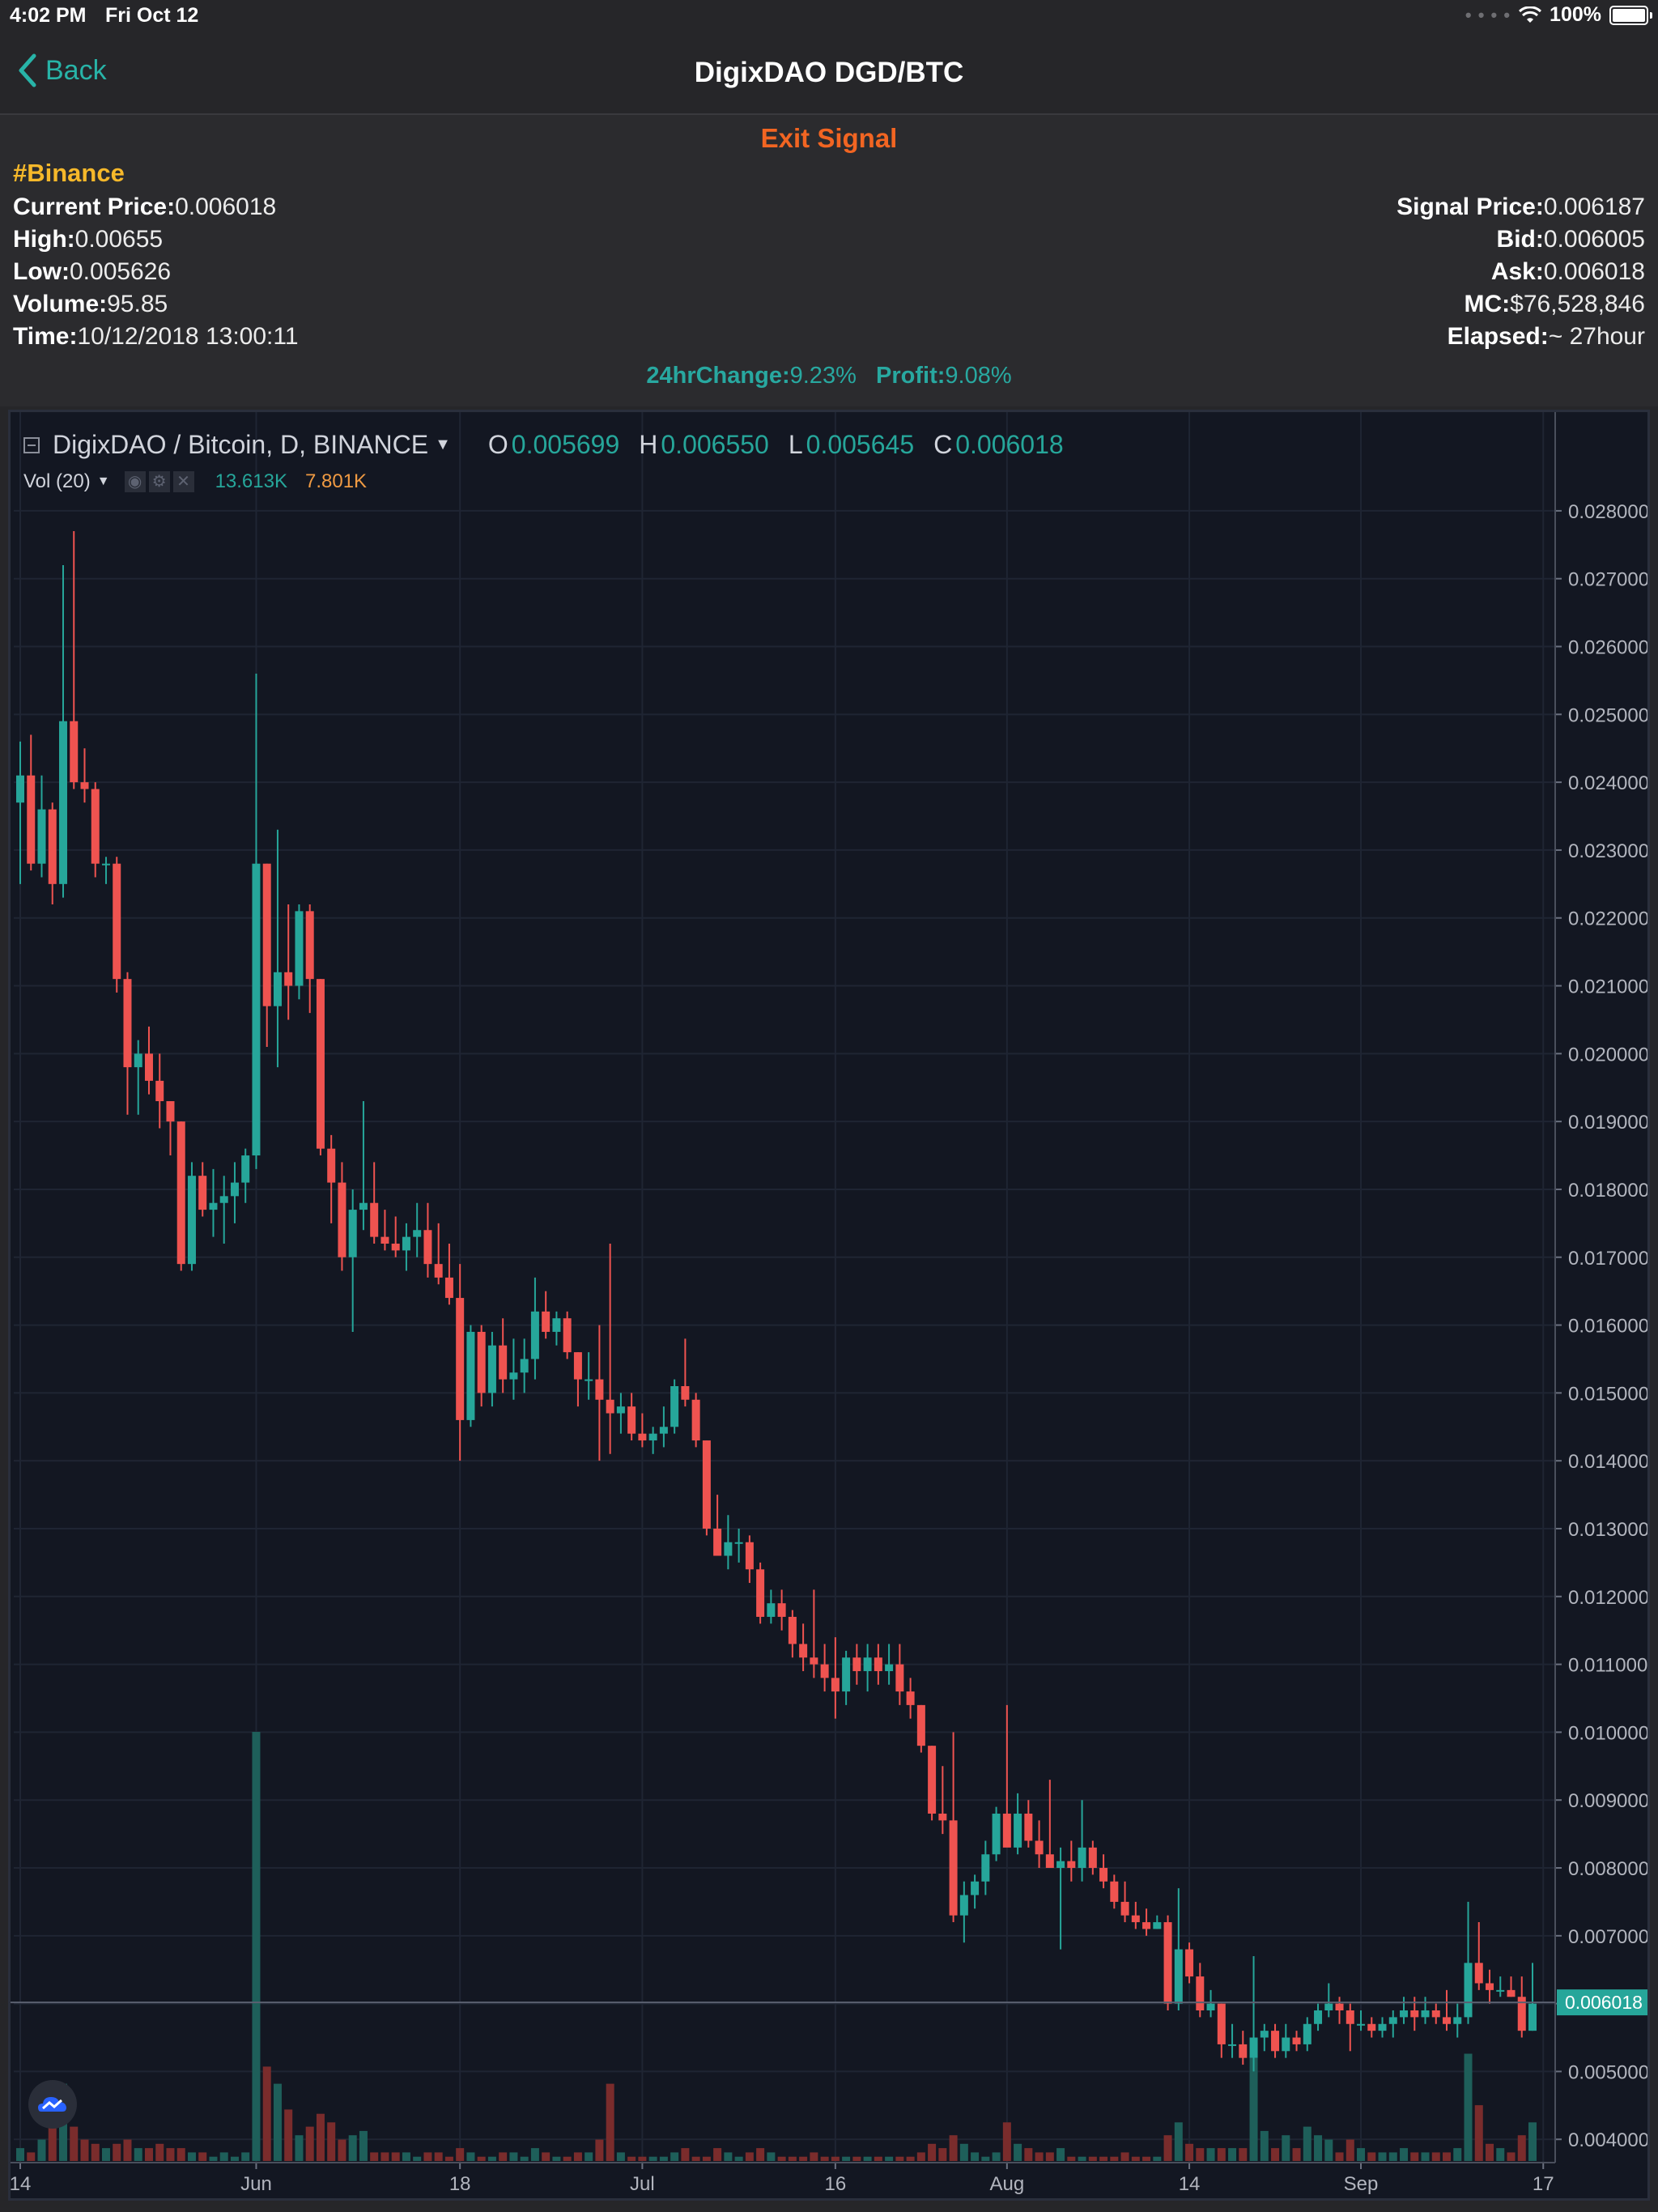 This screenshot has height=2212, width=1658. What do you see at coordinates (1607, 1055) in the screenshot?
I see `y-tick-label: 0.020000` at bounding box center [1607, 1055].